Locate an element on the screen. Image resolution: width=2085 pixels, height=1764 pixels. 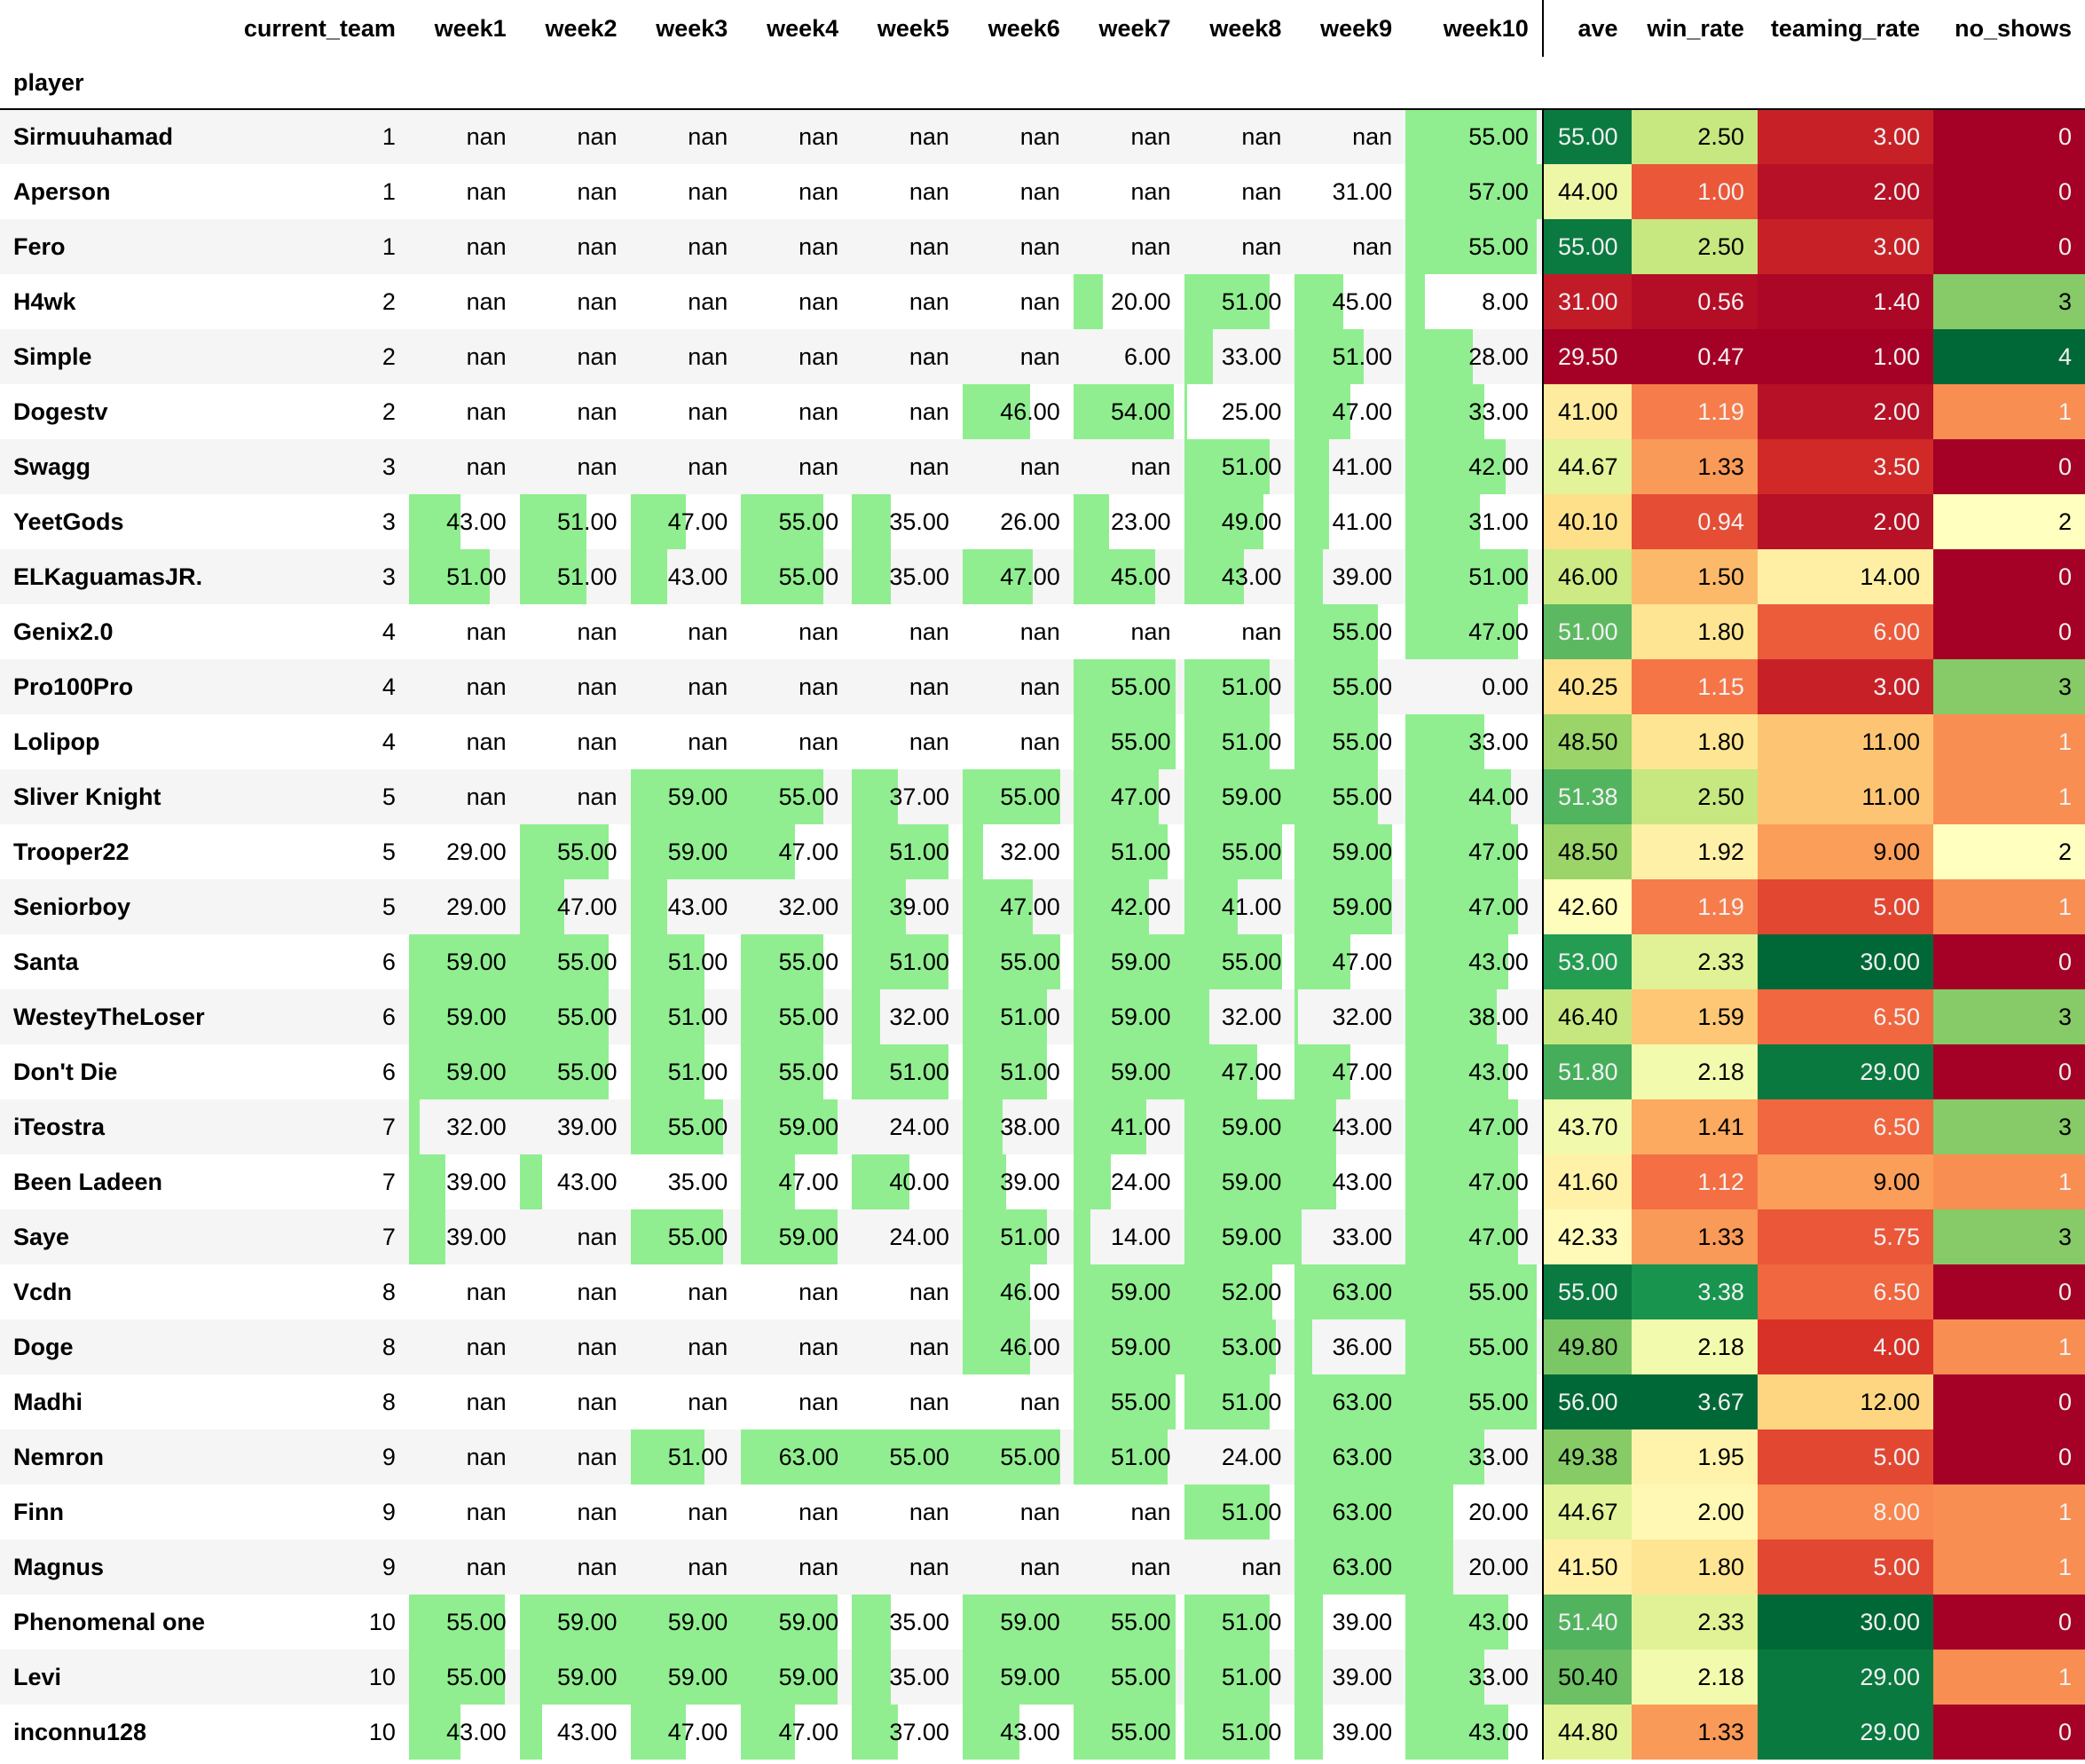
no-shows-cell: 3 is located at coordinates (2009, 686).